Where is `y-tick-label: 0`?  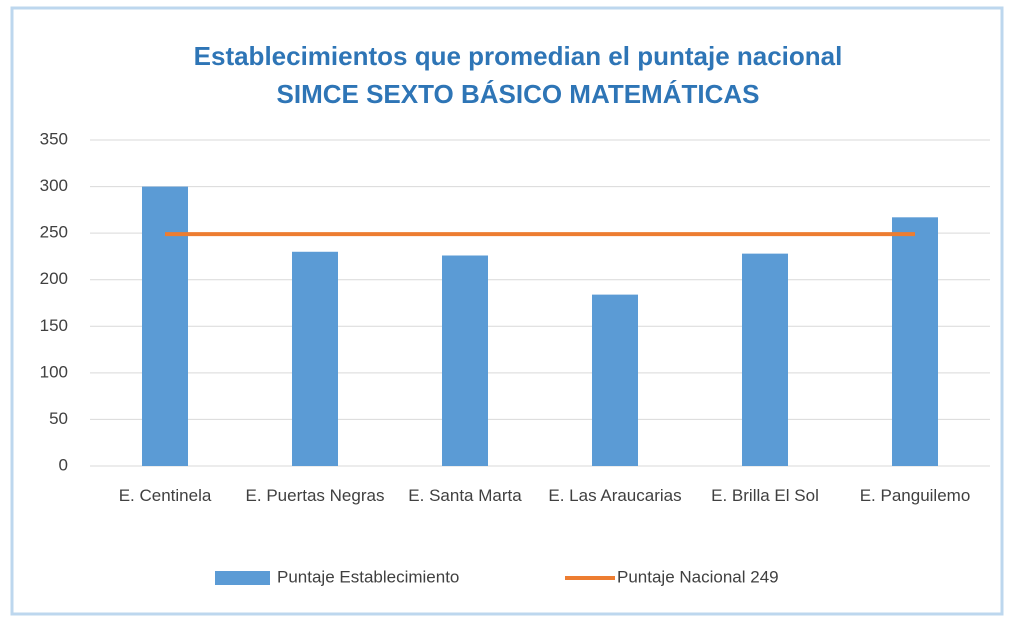
y-tick-label: 0 is located at coordinates (63, 464).